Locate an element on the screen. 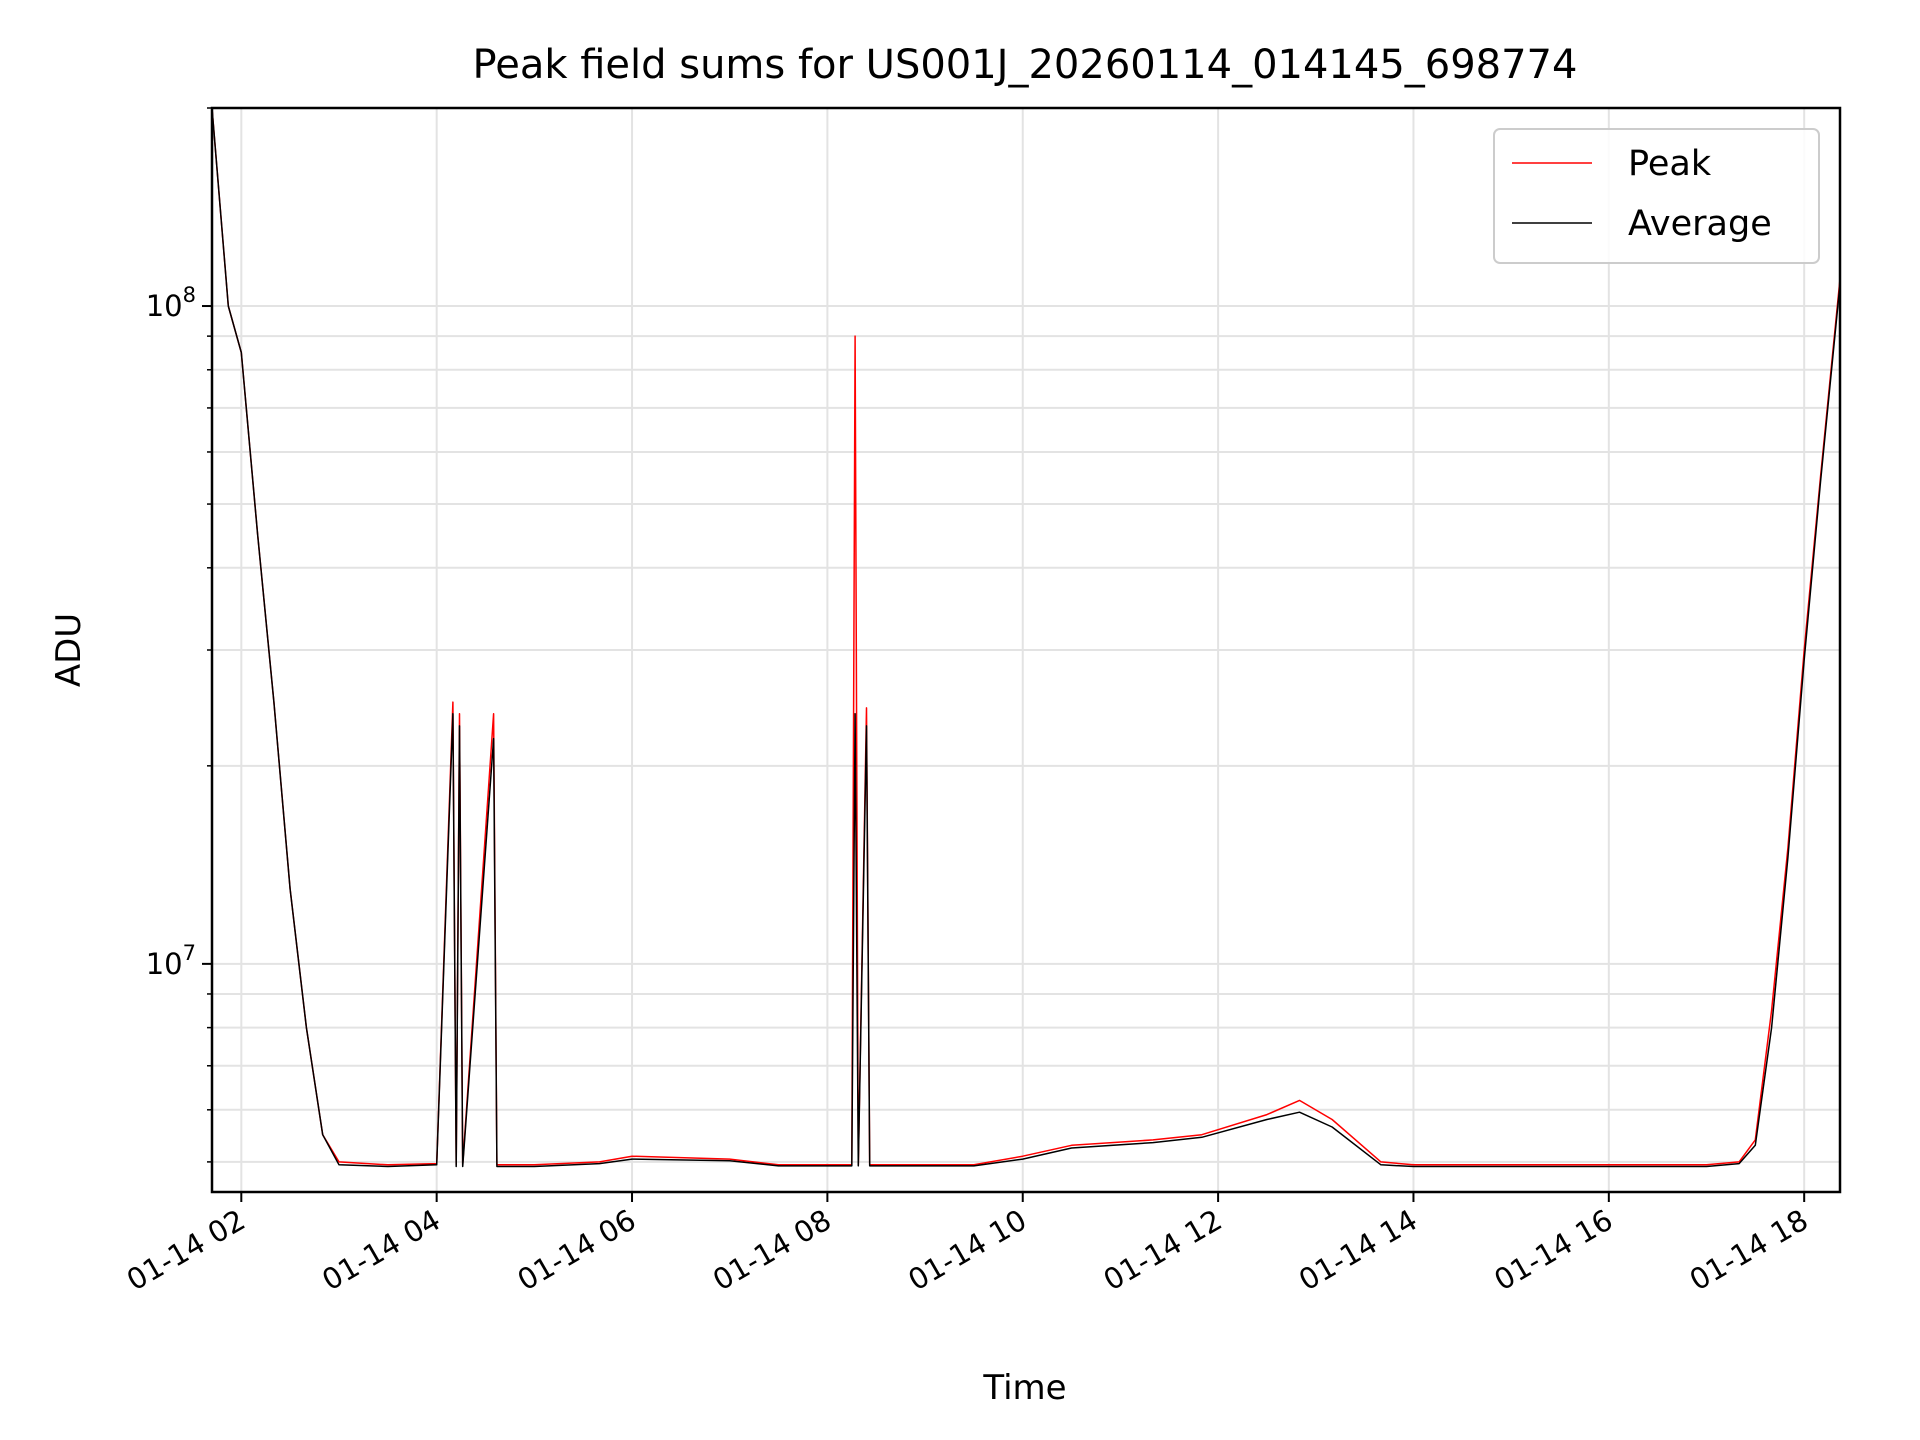 This screenshot has width=1920, height=1440. legend-label-peak: Peak is located at coordinates (1670, 164).